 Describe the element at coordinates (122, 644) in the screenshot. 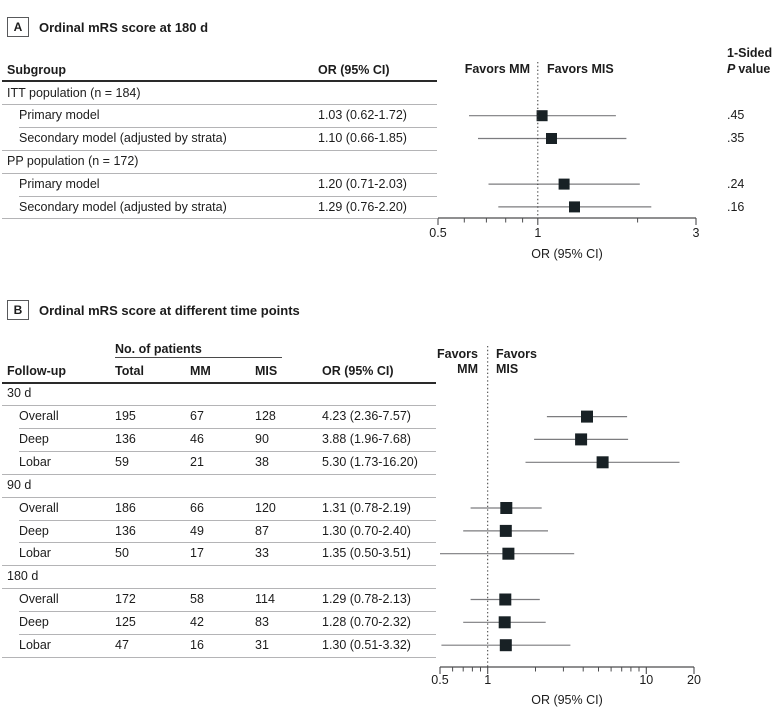

I see `row-total: 47` at that location.